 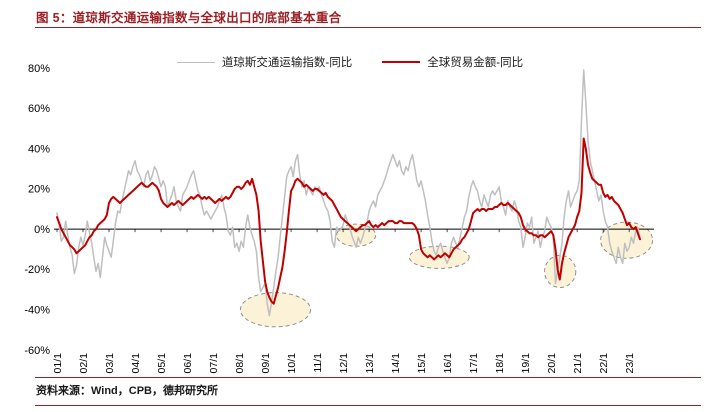 What do you see at coordinates (37, 311) in the screenshot?
I see `y-tick-label: -40%` at bounding box center [37, 311].